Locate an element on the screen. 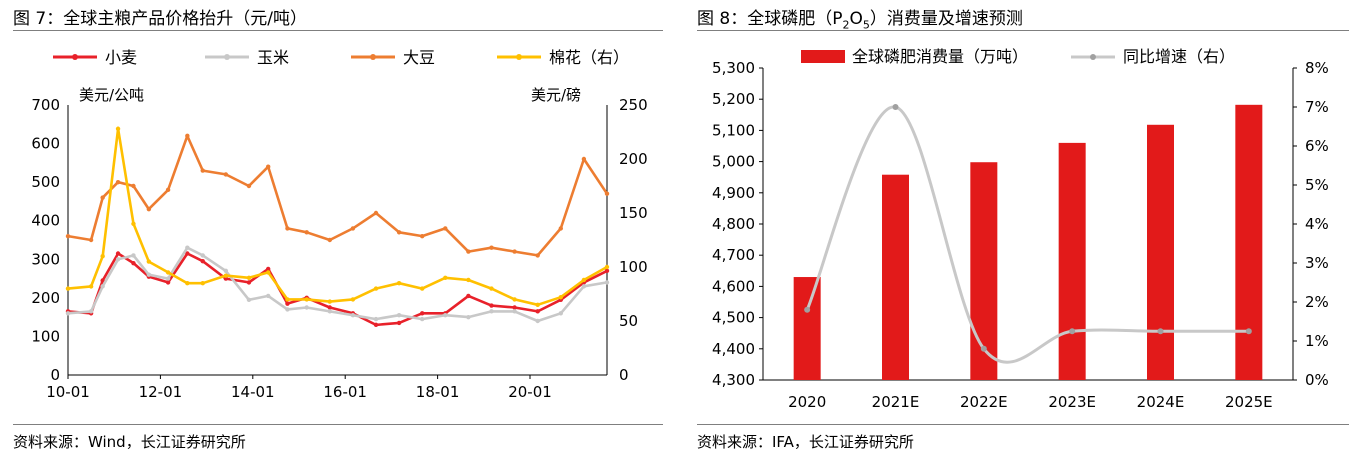 This screenshot has width=1361, height=463. left-y-tick-label: 4,600 is located at coordinates (733, 286).